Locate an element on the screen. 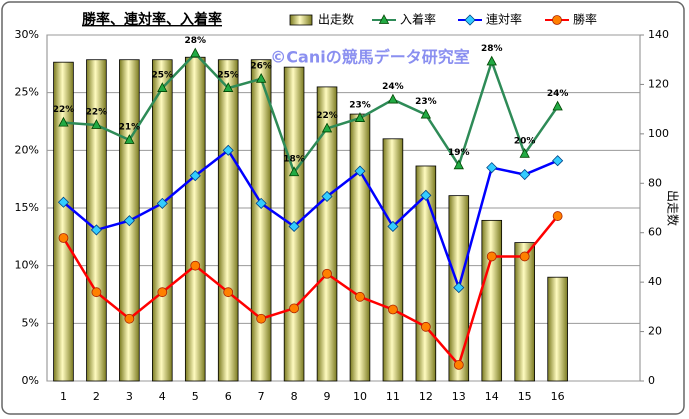  x-tick-label: 12 is located at coordinates (426, 396).